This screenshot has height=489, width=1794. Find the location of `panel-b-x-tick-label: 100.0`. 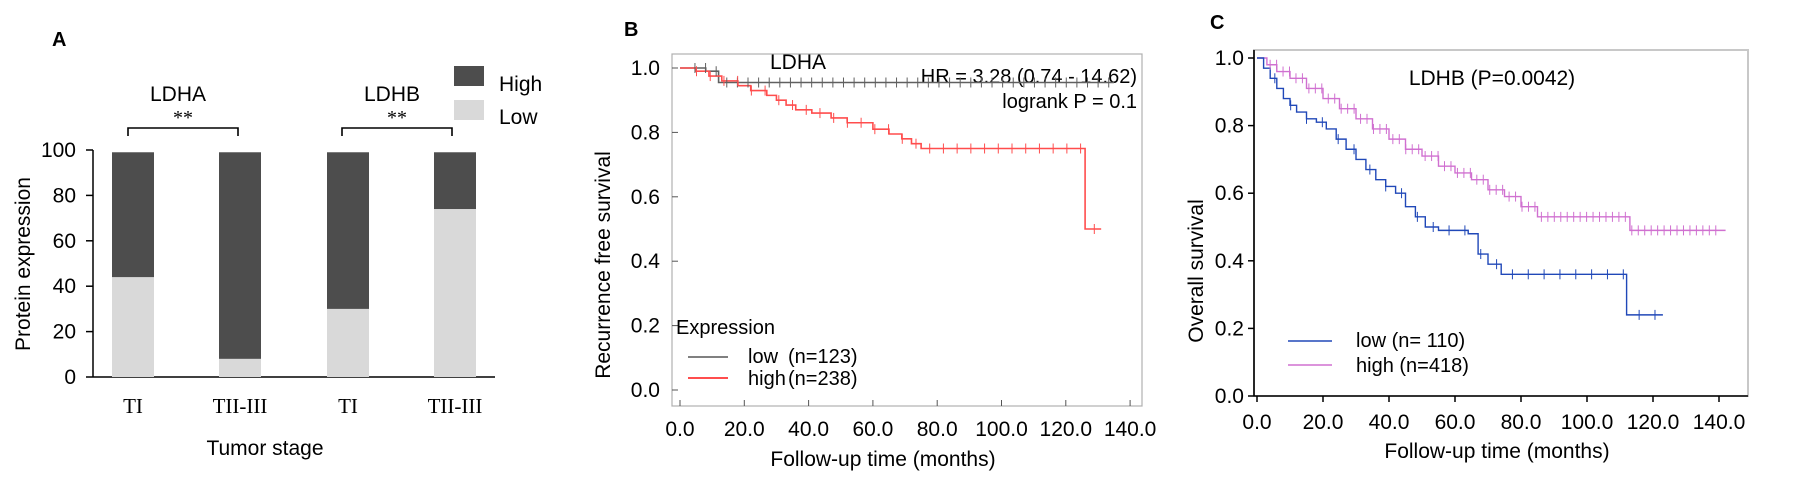

panel-b-x-tick-label: 100.0 is located at coordinates (1001, 429).